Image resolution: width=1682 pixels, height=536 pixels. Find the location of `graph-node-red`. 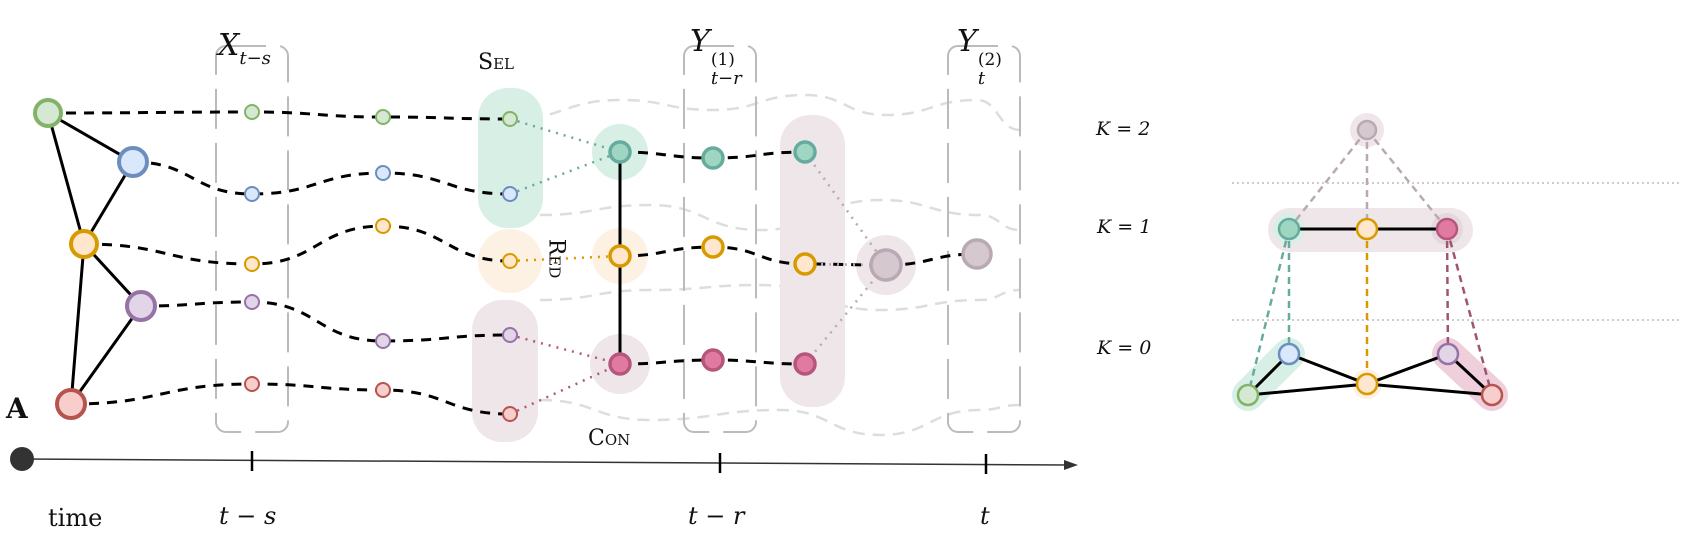

graph-node-red is located at coordinates (71, 404).